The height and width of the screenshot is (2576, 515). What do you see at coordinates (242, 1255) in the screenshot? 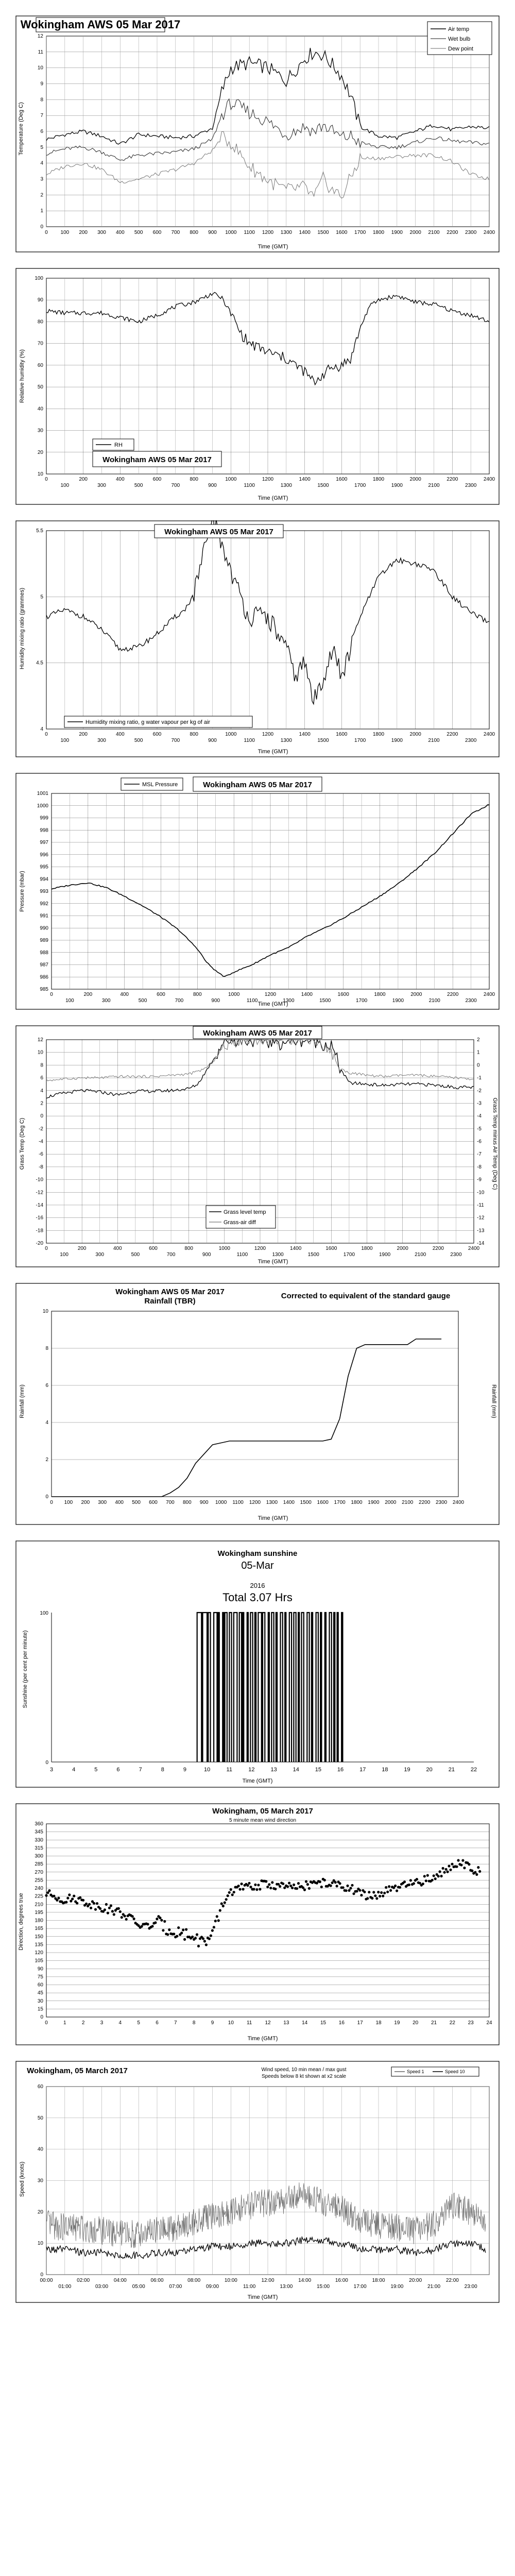
I see `x-tick-label-minor: 1100` at bounding box center [242, 1255].